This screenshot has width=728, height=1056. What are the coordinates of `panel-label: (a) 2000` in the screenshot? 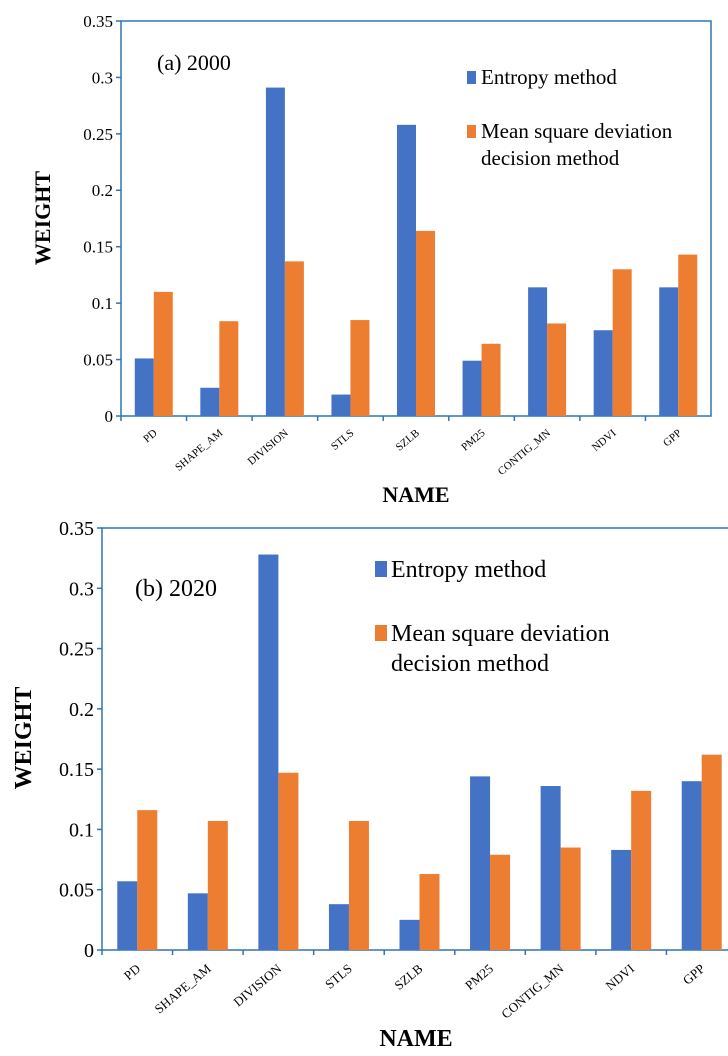 It's located at (194, 62).